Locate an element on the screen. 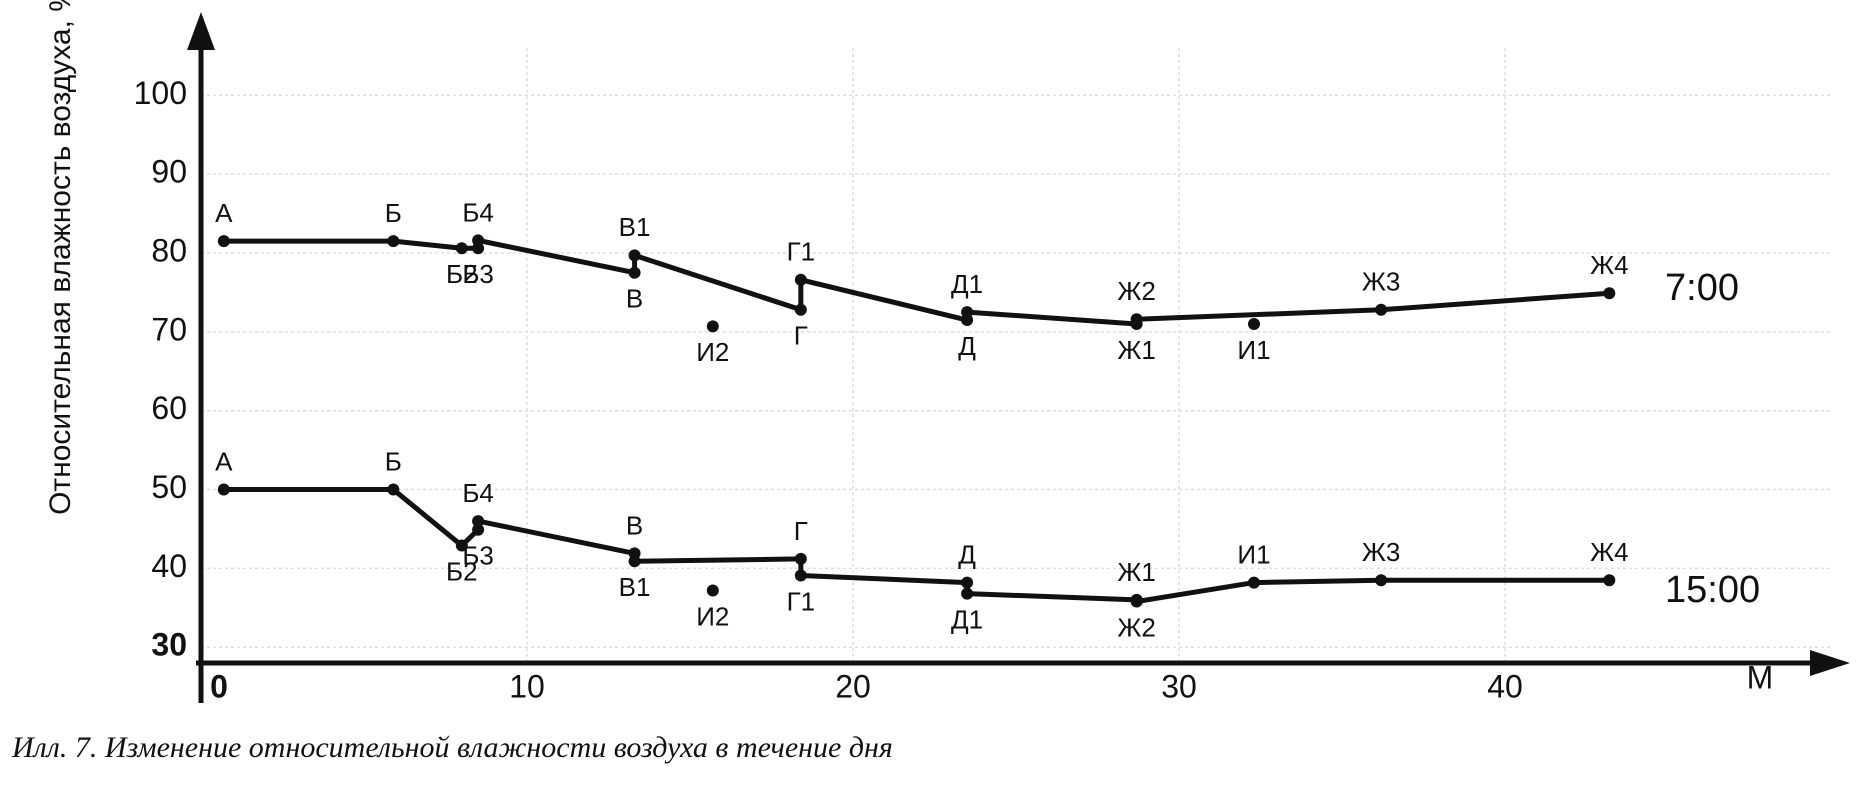 This screenshot has height=786, width=1857. x-tick-label: 10 is located at coordinates (527, 686).